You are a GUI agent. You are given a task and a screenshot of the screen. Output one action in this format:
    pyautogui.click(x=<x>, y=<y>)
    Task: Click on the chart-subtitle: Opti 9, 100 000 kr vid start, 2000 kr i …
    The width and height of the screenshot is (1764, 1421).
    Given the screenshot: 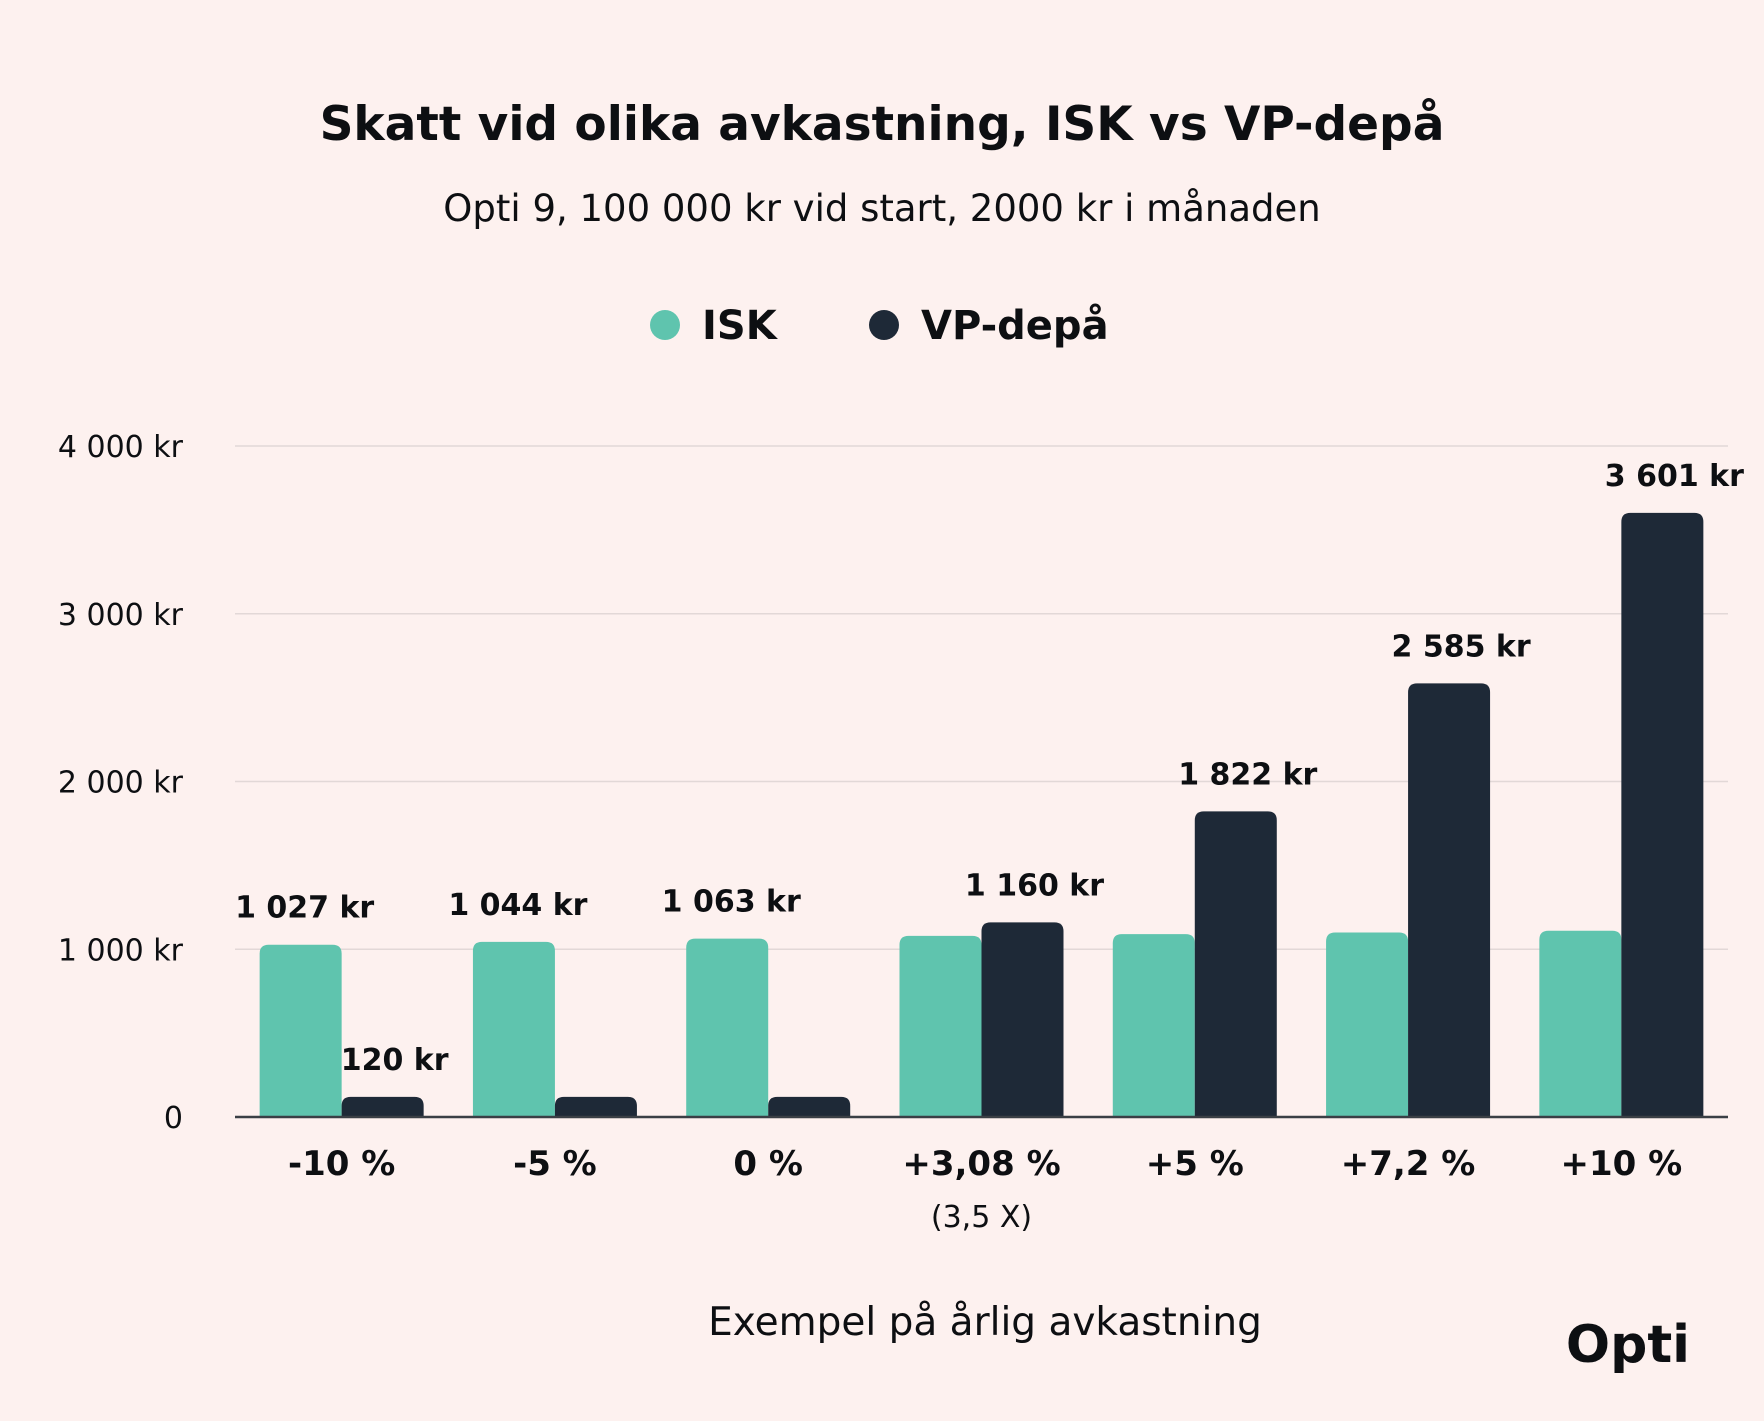 What is the action you would take?
    pyautogui.click(x=881, y=208)
    